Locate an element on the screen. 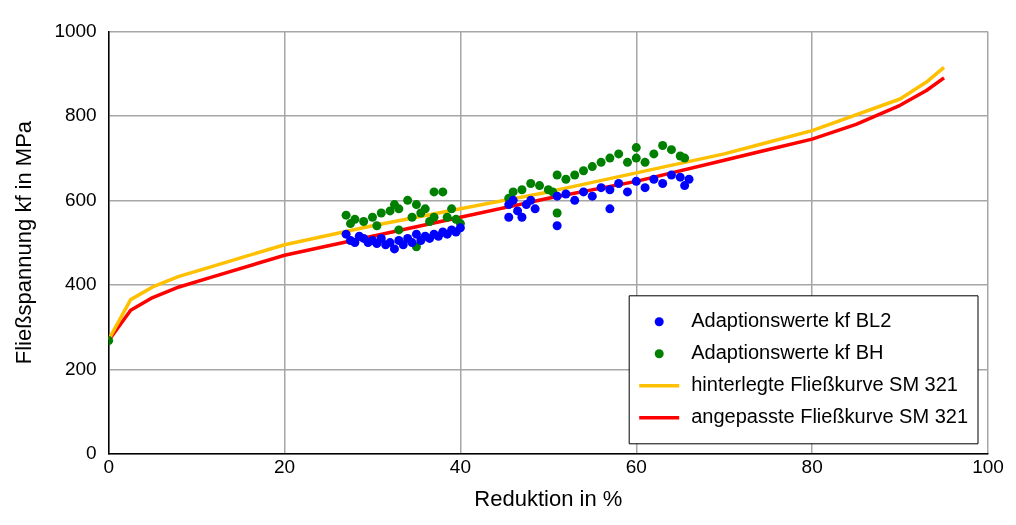 Image resolution: width=1016 pixels, height=525 pixels. legend-label: hinterlegte Fließkurve SM 321 is located at coordinates (824, 384).